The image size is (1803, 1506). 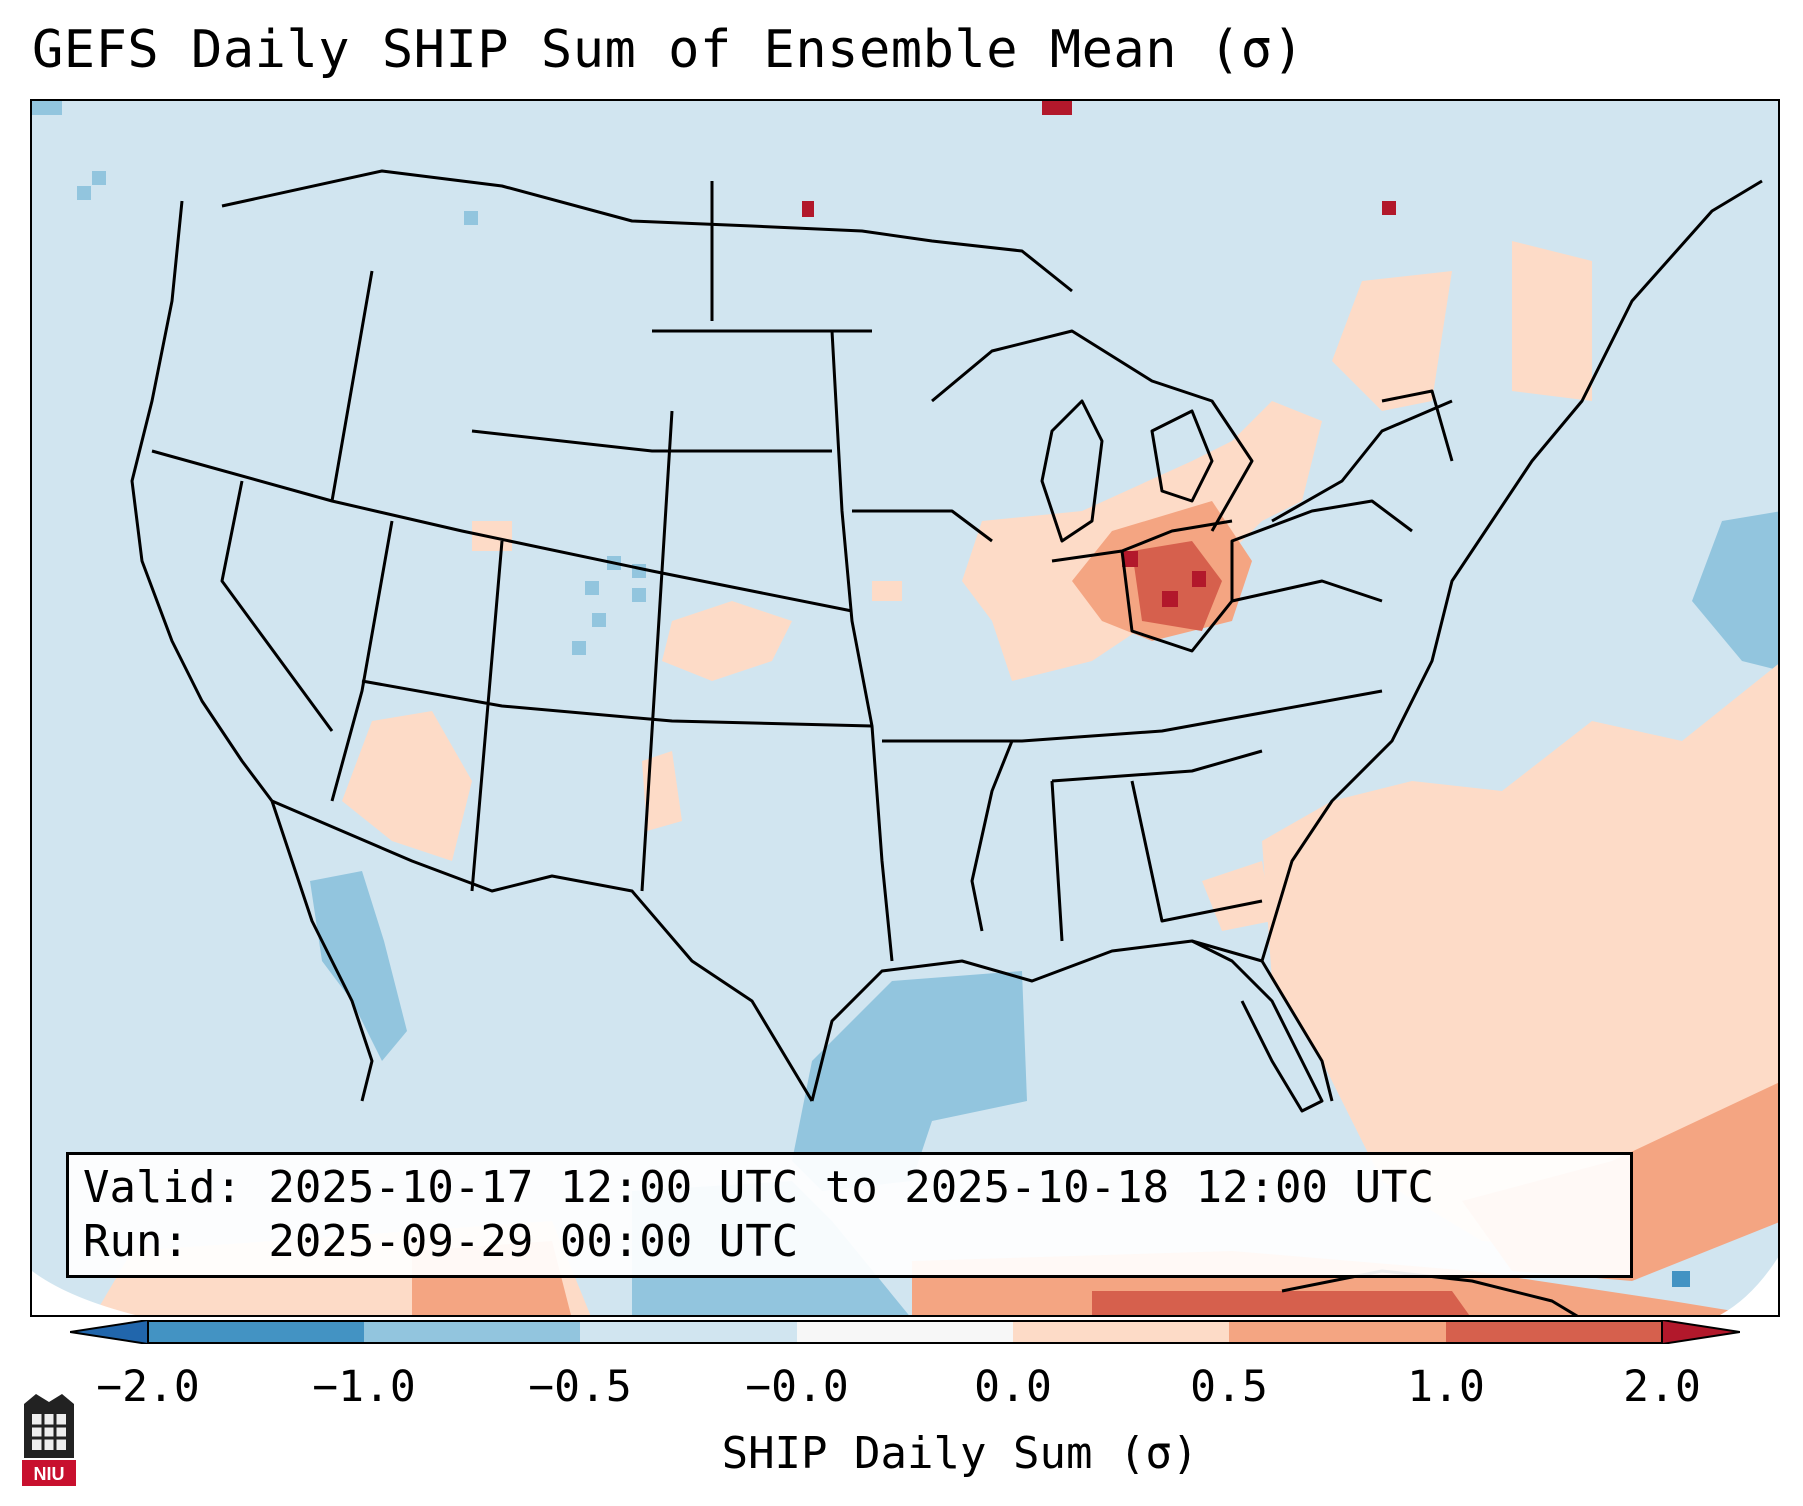 What do you see at coordinates (647, 231) in the screenshot?
I see `us-canada-border` at bounding box center [647, 231].